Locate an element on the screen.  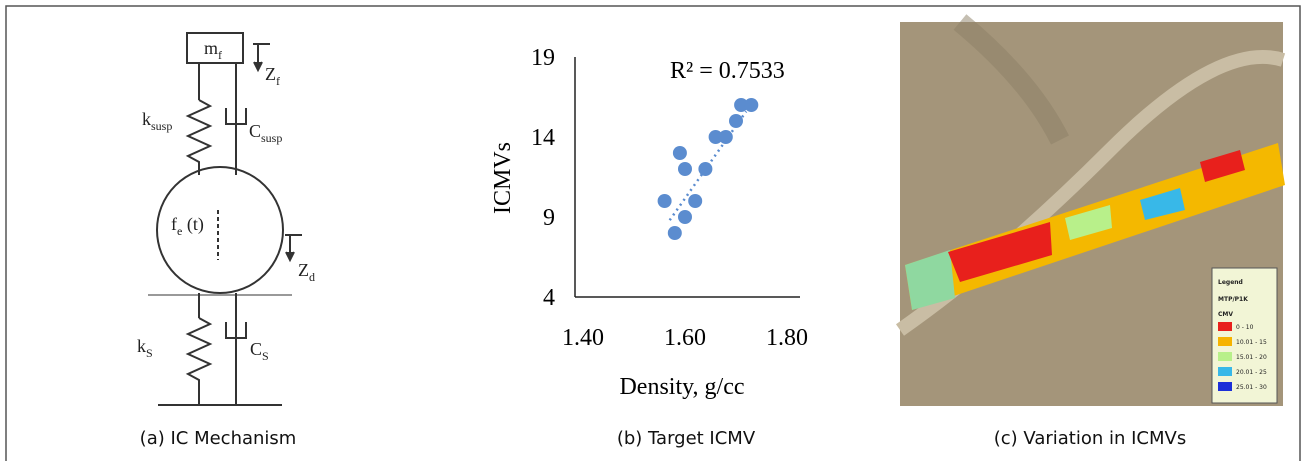
diagram-label: Csusp is located at coordinates (265, 133).